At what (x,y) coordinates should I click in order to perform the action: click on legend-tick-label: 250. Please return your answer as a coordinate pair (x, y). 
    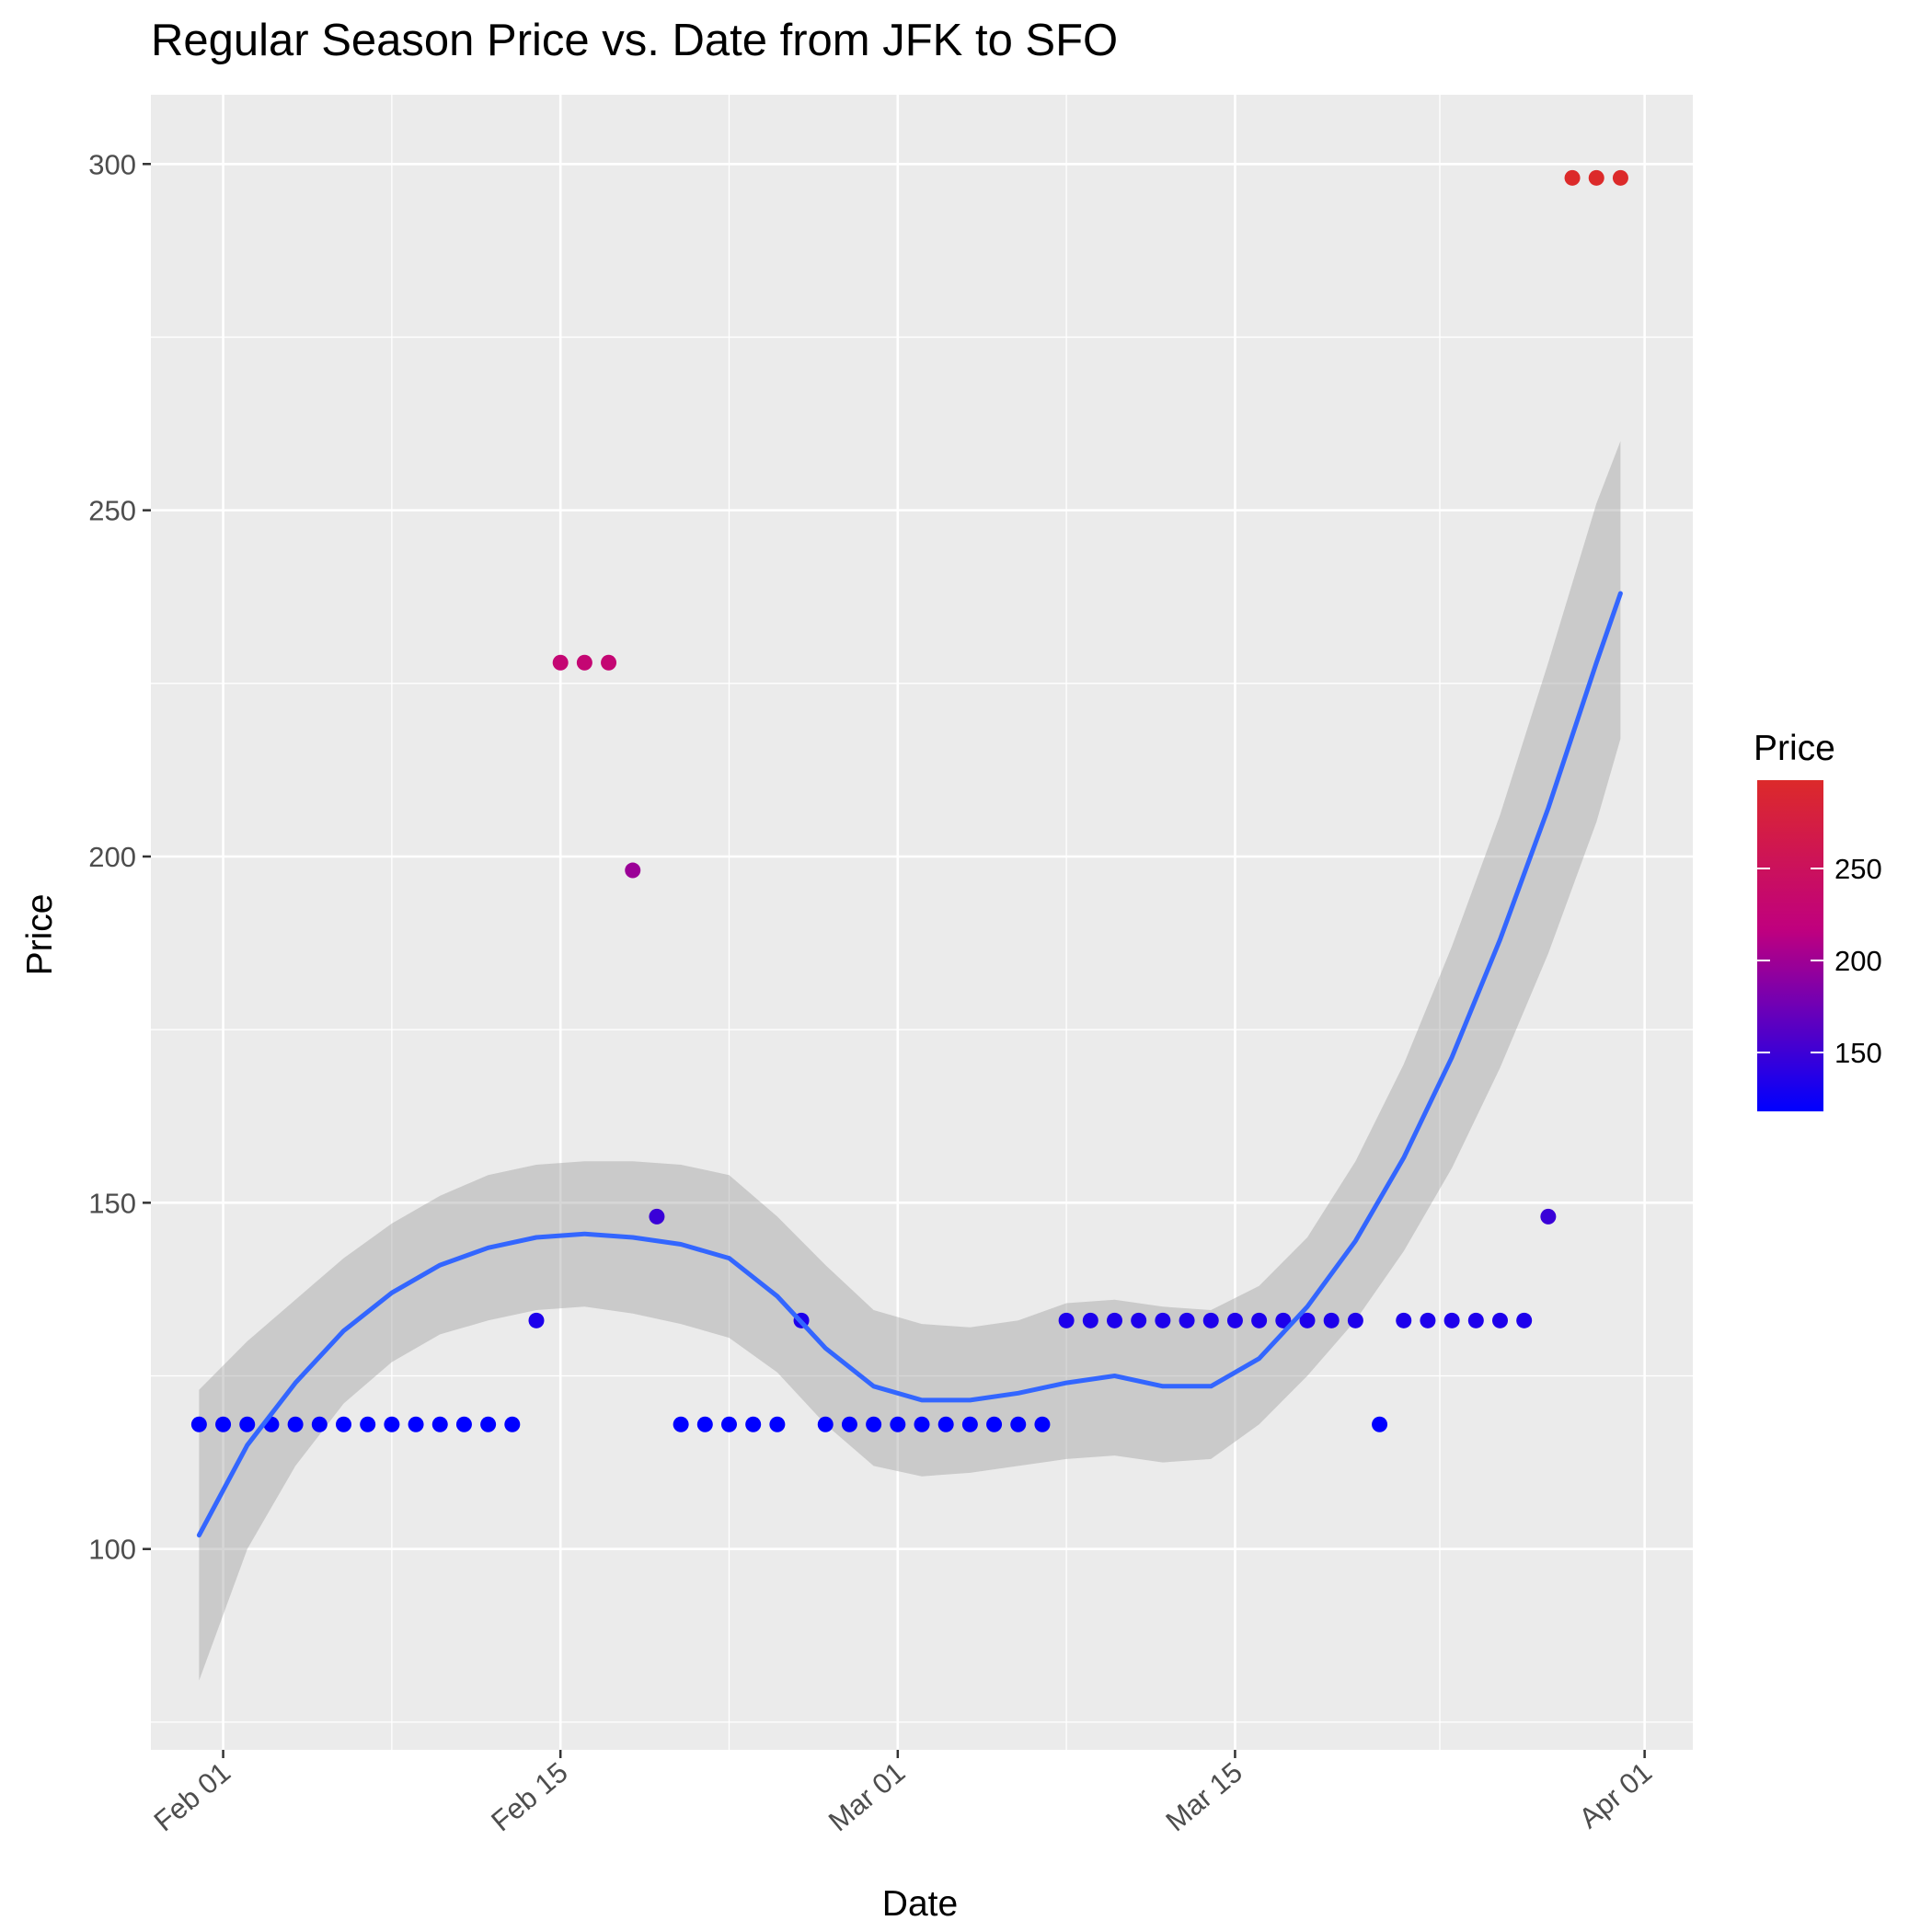
    Looking at the image, I should click on (1858, 869).